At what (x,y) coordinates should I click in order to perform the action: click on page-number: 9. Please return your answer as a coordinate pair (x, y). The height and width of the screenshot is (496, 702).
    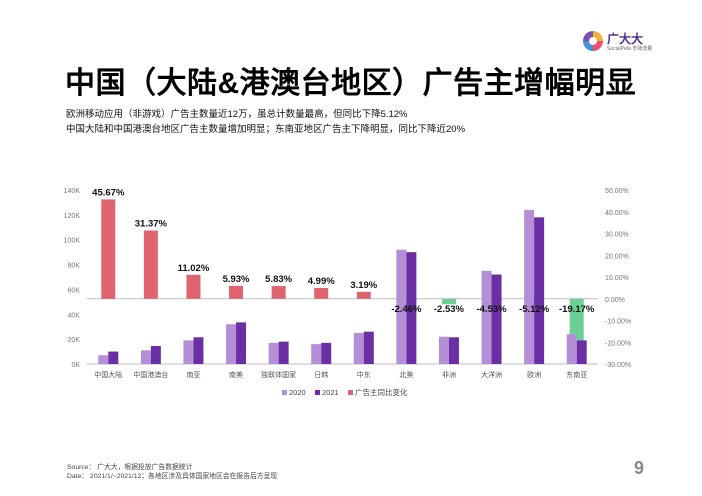
    Looking at the image, I should click on (639, 468).